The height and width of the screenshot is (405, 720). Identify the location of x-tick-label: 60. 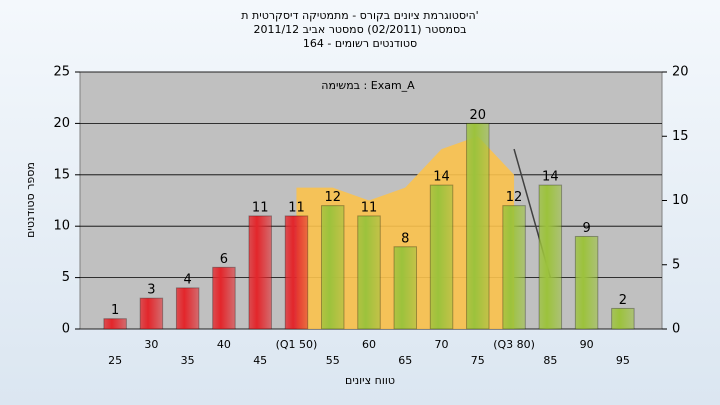
(369, 344).